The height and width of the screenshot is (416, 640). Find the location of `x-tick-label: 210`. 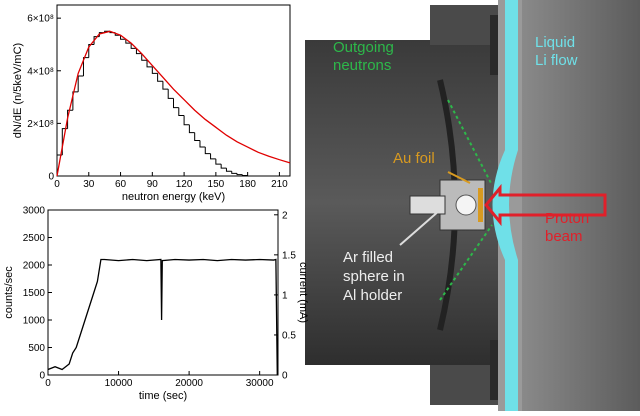

x-tick-label: 210 is located at coordinates (279, 184).